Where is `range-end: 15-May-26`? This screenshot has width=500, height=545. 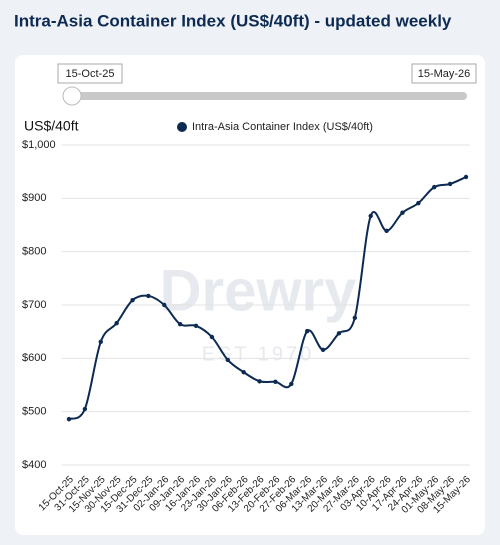 range-end: 15-May-26 is located at coordinates (444, 74).